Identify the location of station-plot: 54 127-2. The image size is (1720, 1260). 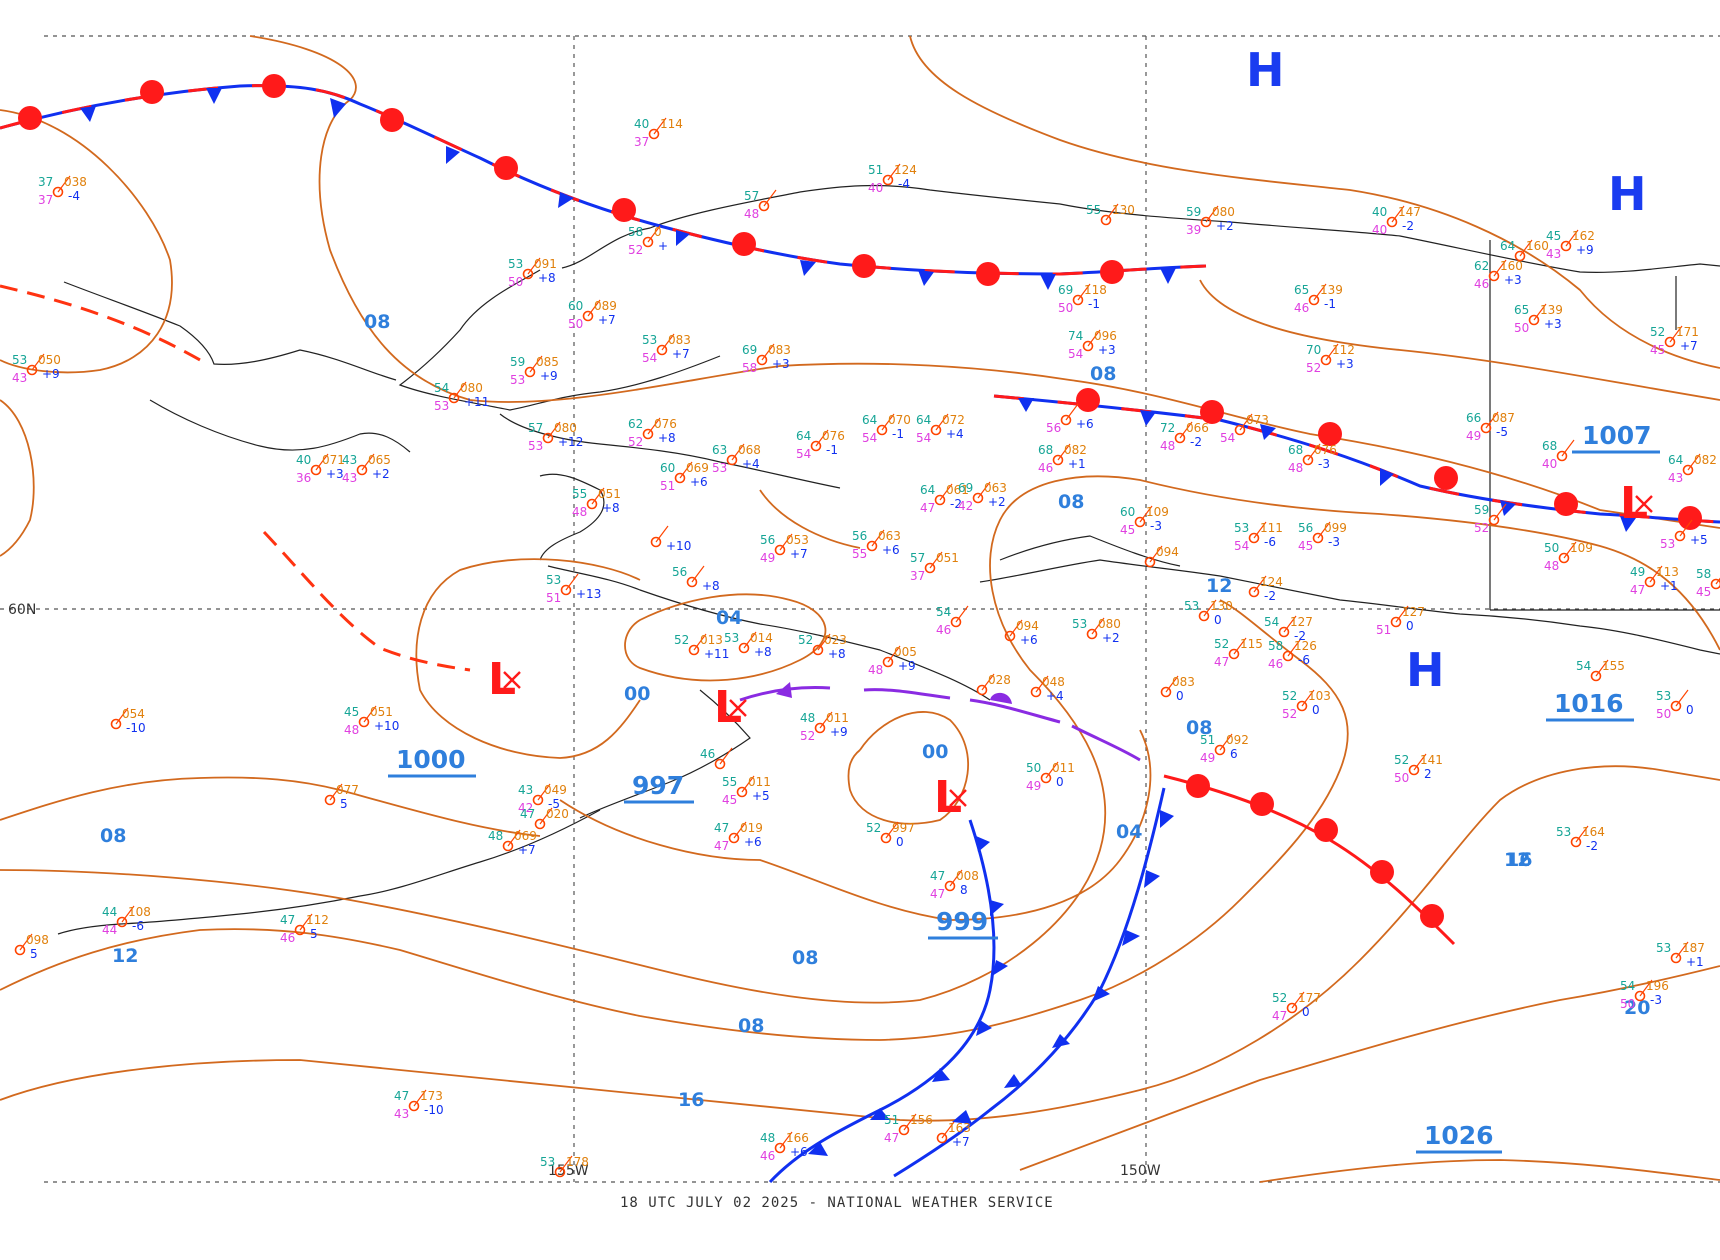
(1288, 629).